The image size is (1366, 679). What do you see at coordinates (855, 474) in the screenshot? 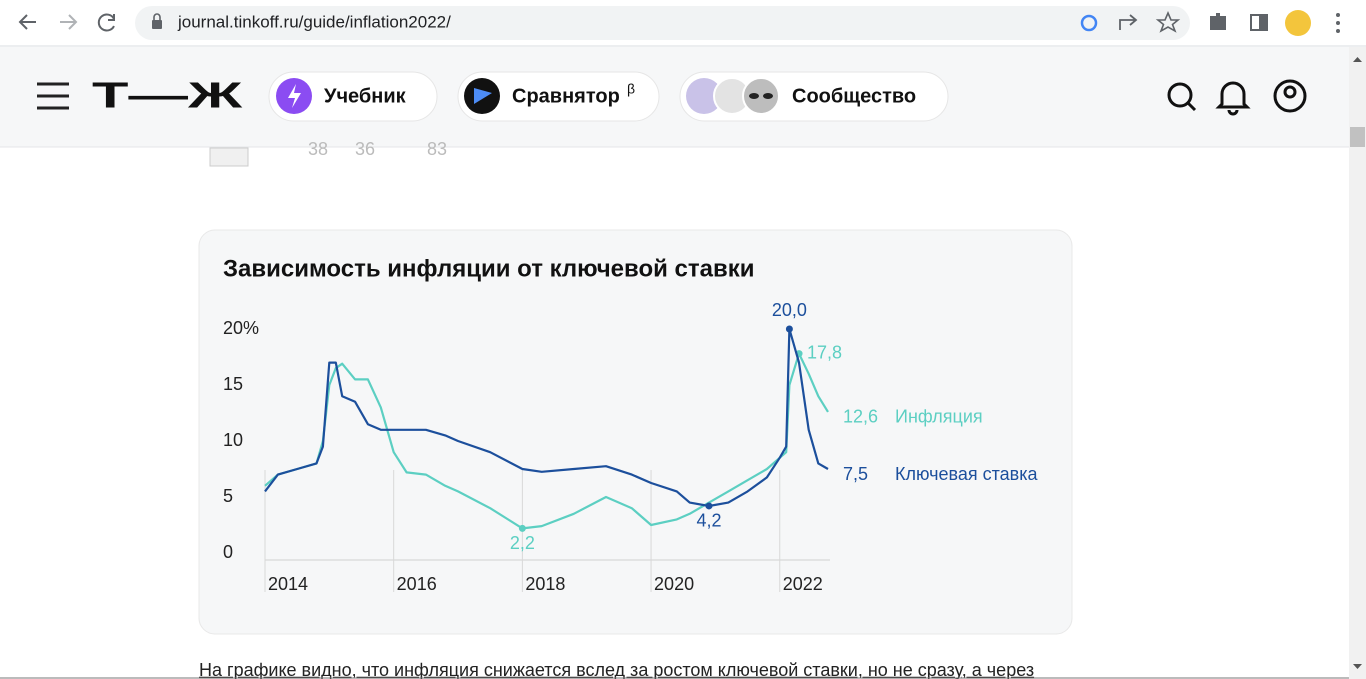
I see `value-label: 7,5` at bounding box center [855, 474].